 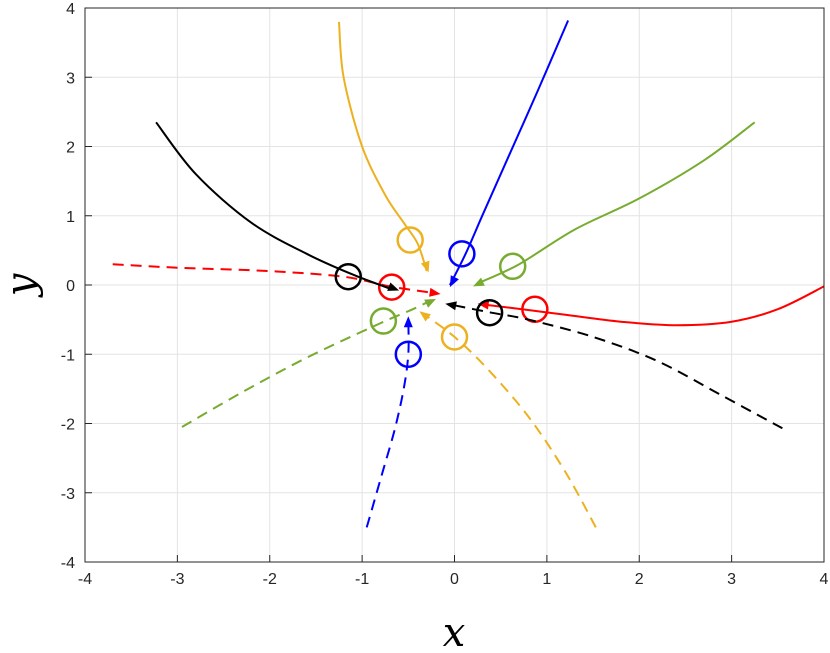 What do you see at coordinates (70, 9) in the screenshot?
I see `y-tick-label: 4` at bounding box center [70, 9].